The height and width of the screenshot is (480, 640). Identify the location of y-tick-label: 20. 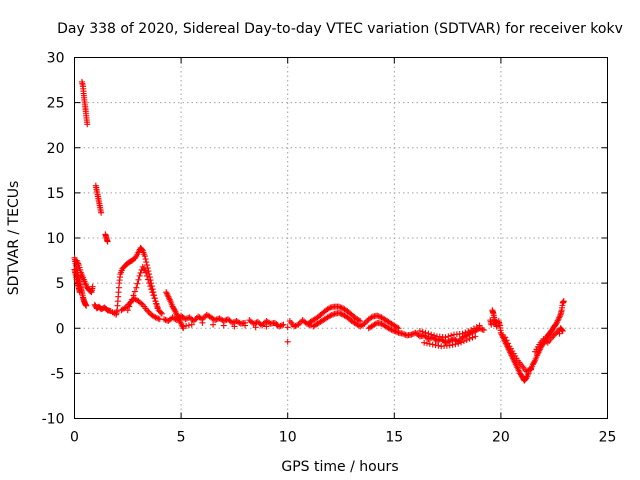
(56, 149).